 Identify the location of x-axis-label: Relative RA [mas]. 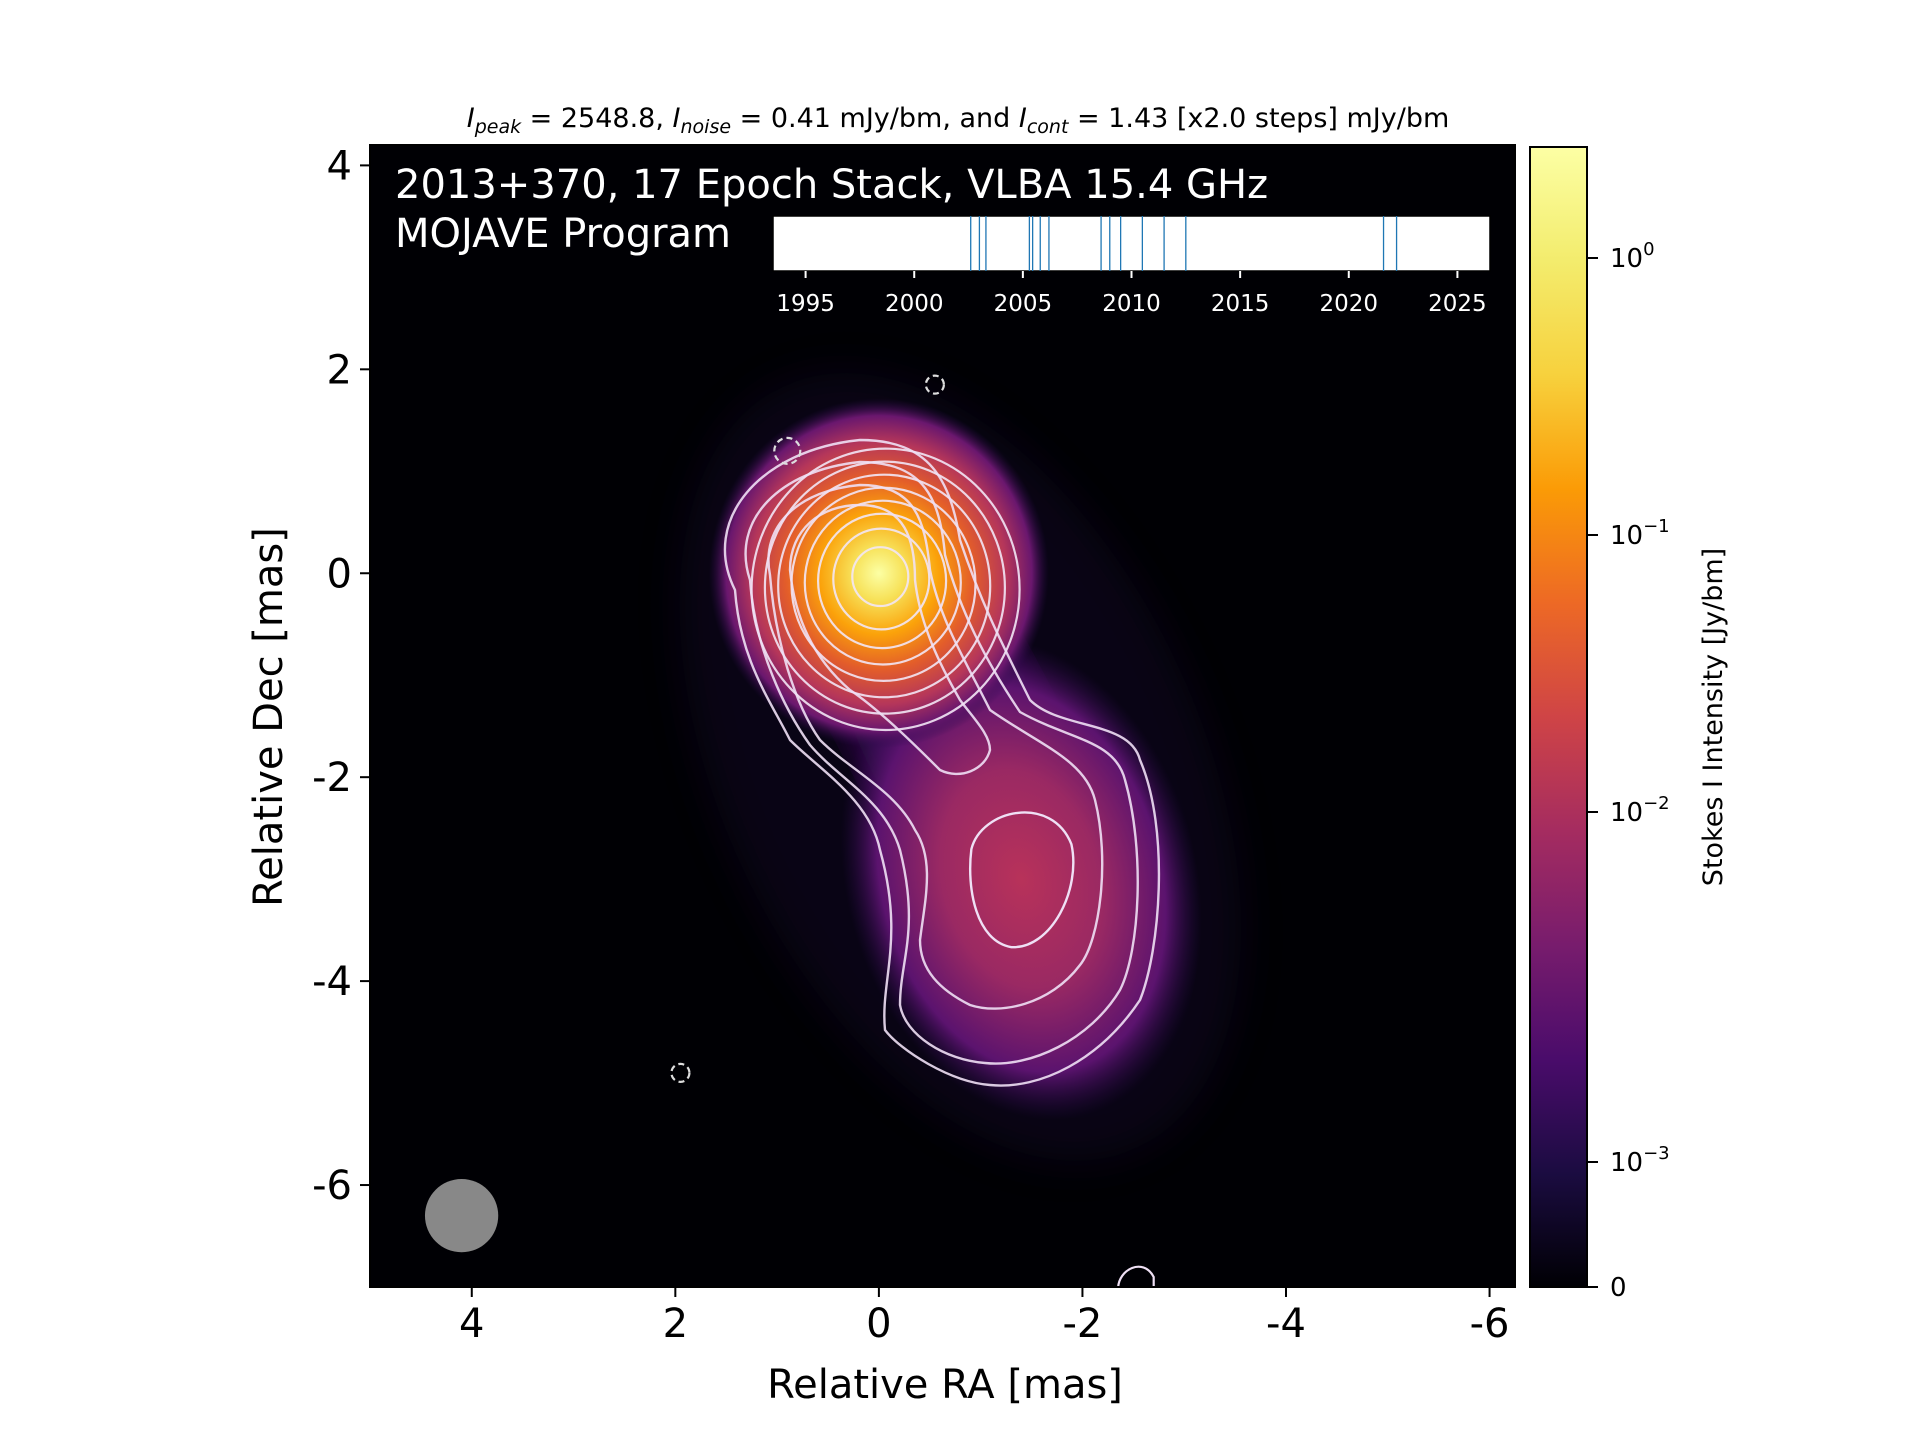
(945, 1385).